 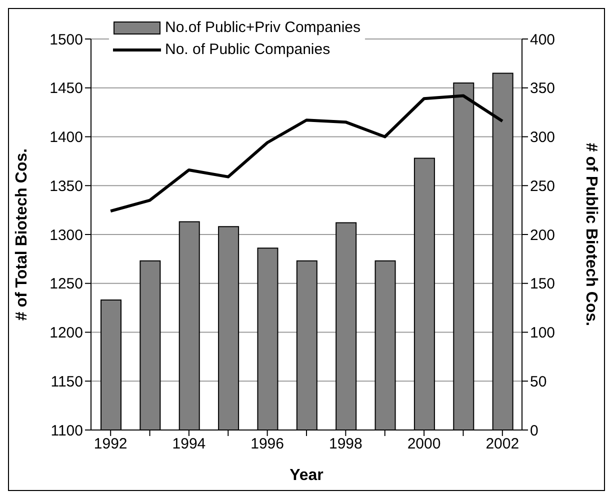 I want to click on x-tick-label: 2002, so click(x=503, y=444).